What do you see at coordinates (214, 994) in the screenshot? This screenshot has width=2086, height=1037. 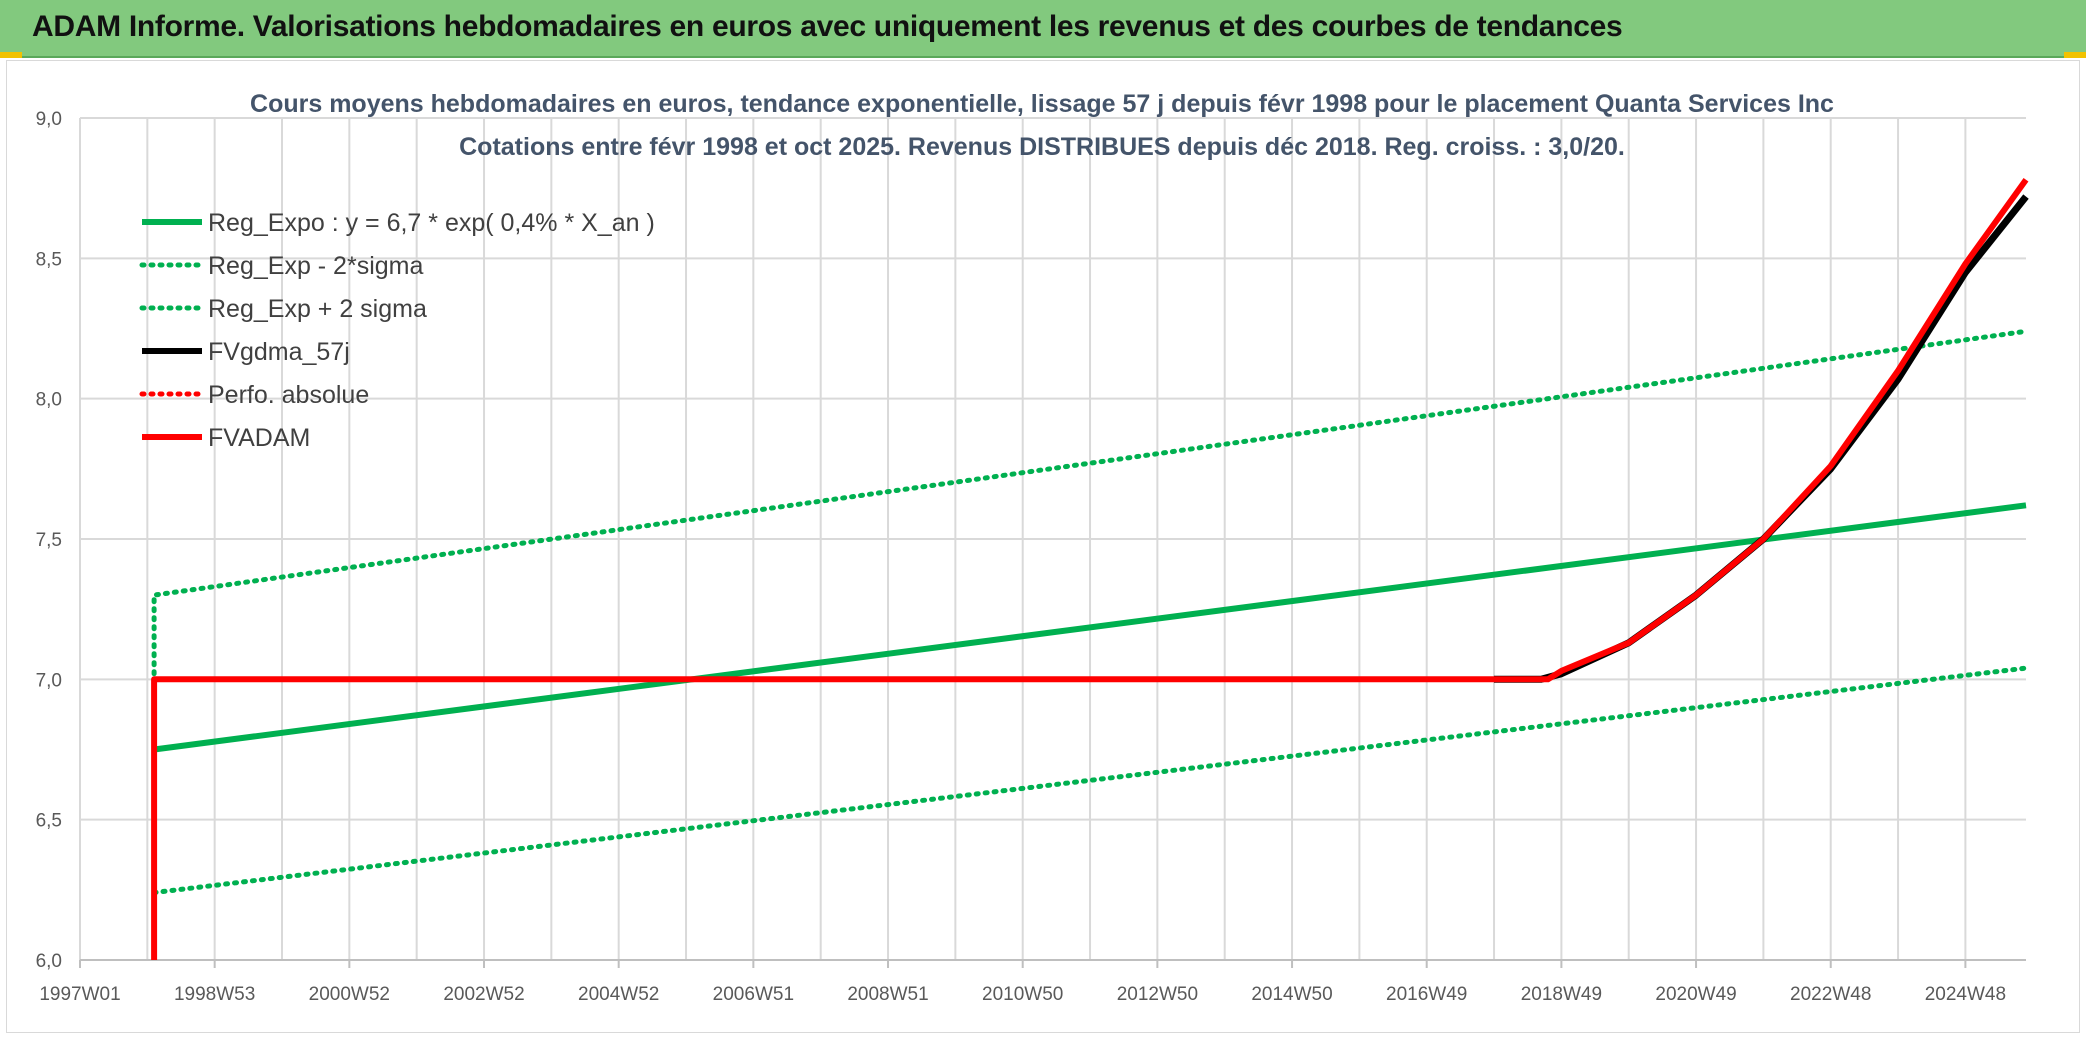 I see `x-tick-label: 1998W53` at bounding box center [214, 994].